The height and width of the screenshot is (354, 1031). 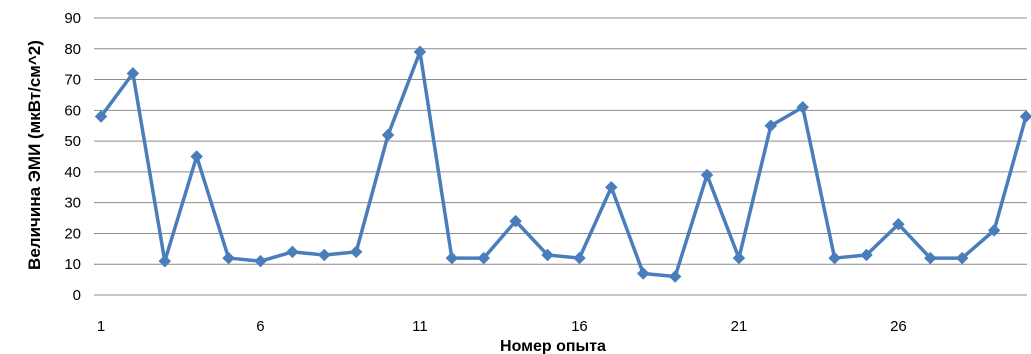 I want to click on x-tick-label-11: 11, so click(x=420, y=326).